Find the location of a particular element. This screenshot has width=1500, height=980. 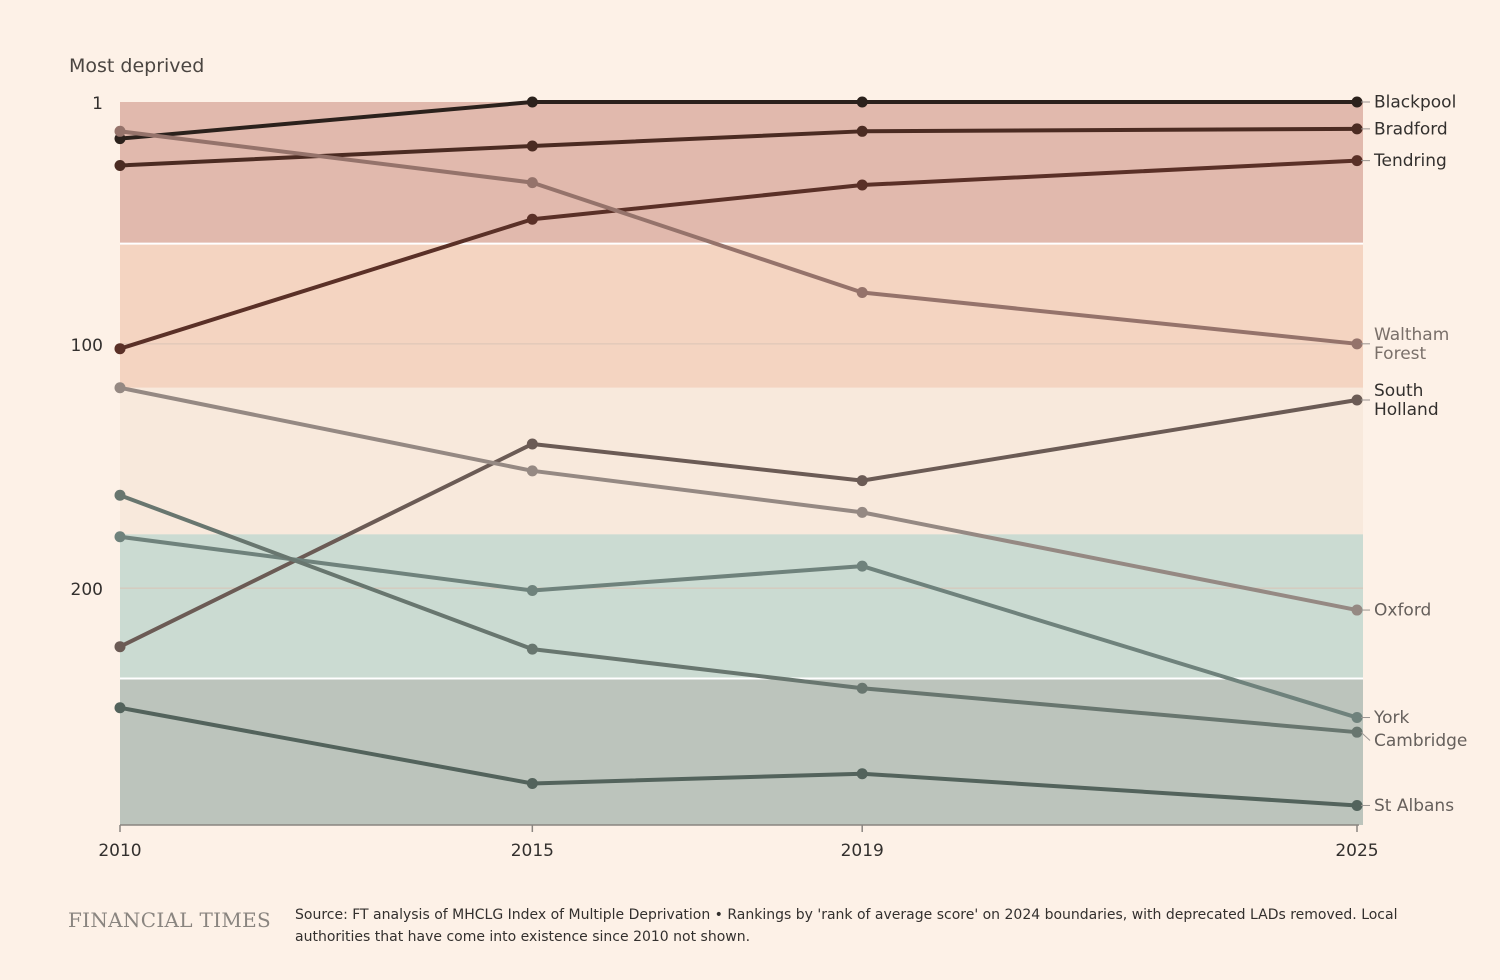

end-label-blackpool: Blackpool is located at coordinates (1408, 103).